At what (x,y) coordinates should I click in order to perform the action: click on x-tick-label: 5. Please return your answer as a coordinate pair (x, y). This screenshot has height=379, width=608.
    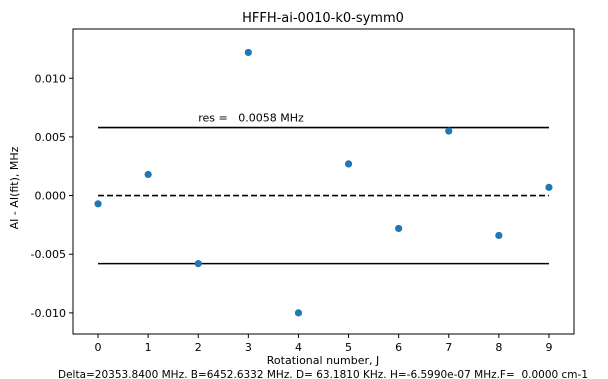
    Looking at the image, I should click on (348, 347).